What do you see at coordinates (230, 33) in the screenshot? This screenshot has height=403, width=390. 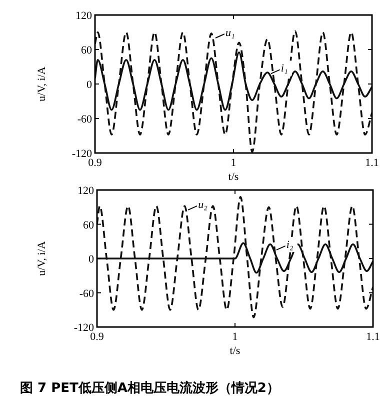 I see `annotation: u₁` at bounding box center [230, 33].